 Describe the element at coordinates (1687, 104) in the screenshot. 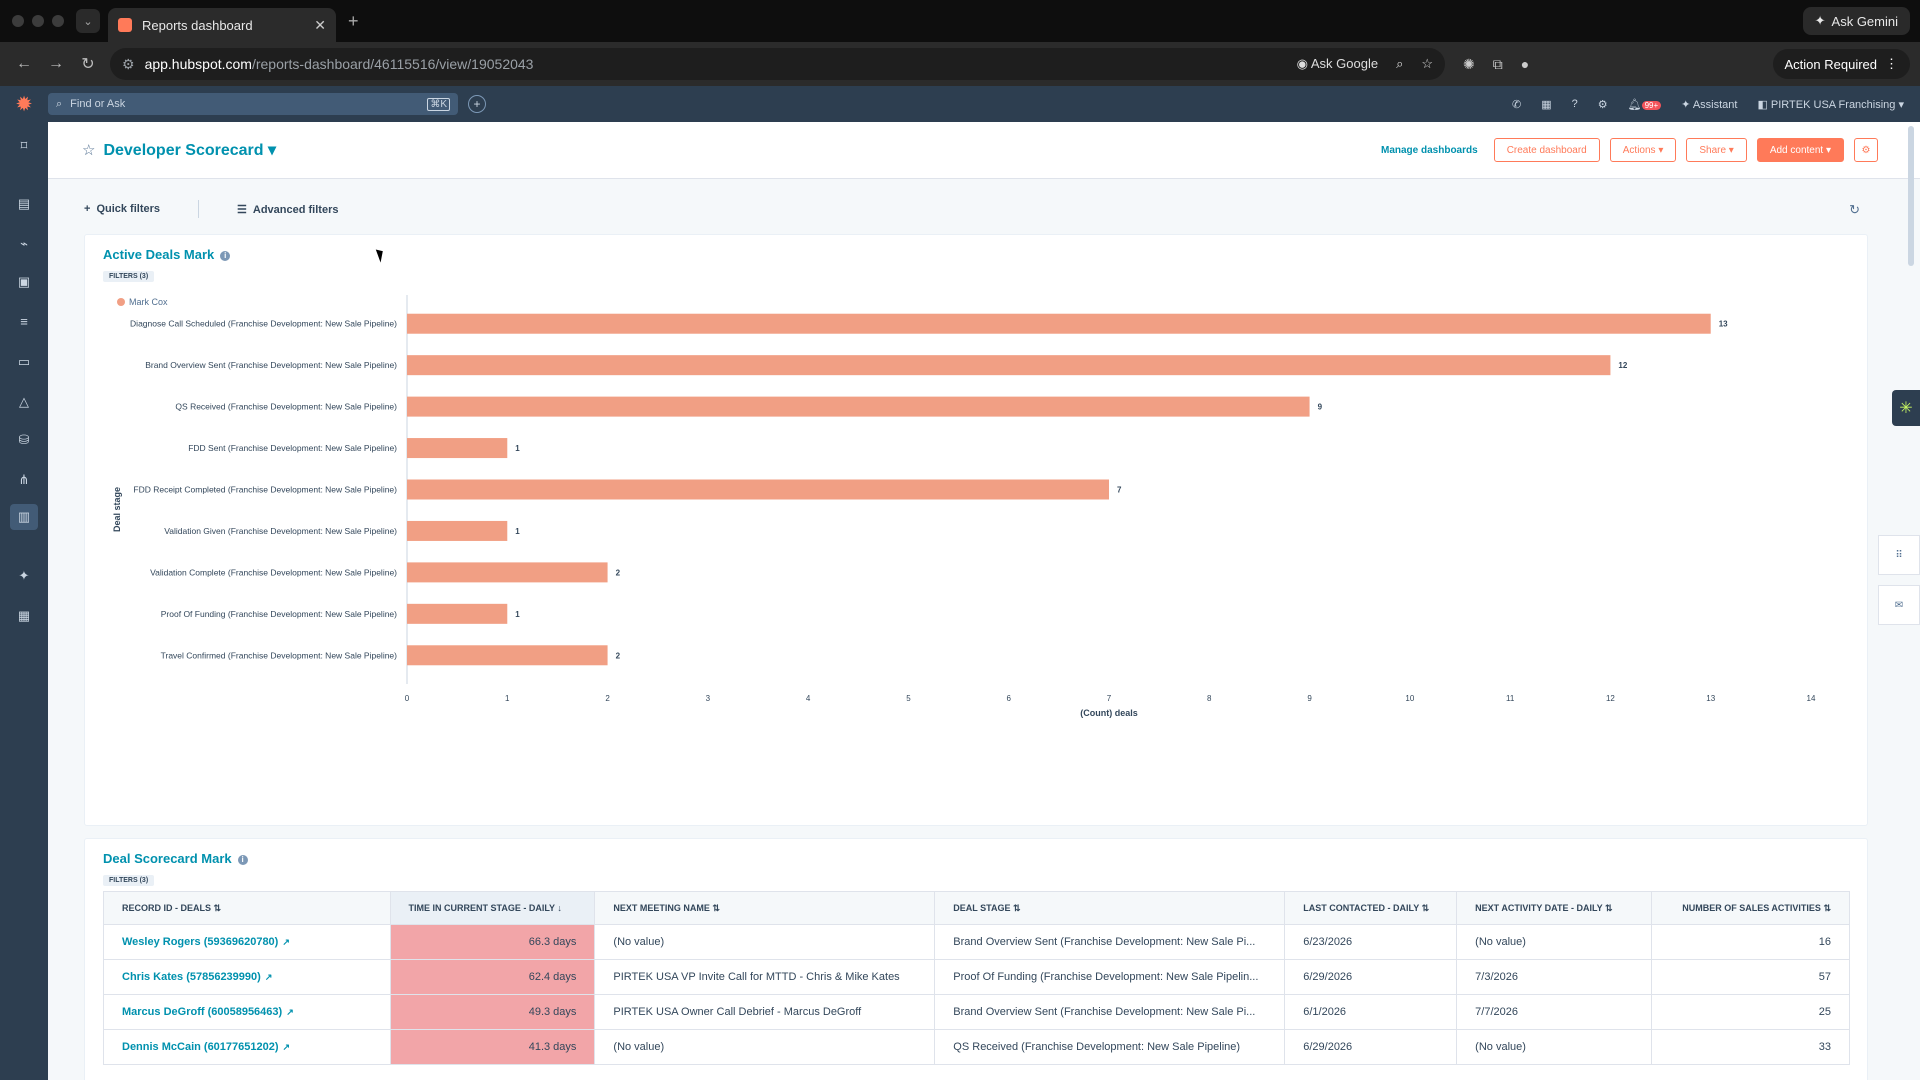

I see `sparkle-icon: ✦` at that location.